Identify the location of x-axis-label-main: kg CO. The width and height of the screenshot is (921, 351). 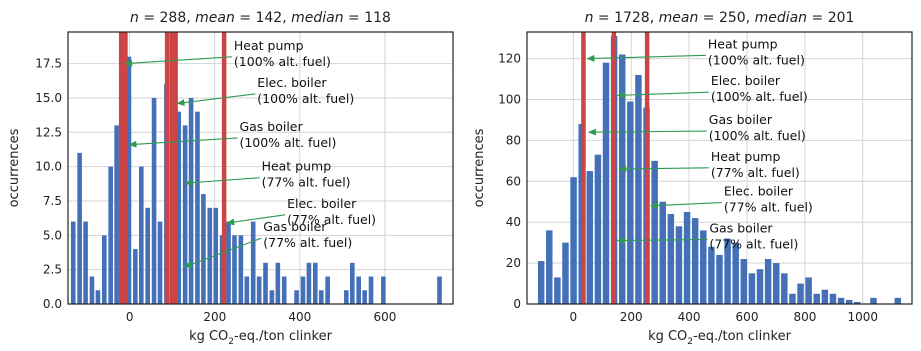
(667, 336).